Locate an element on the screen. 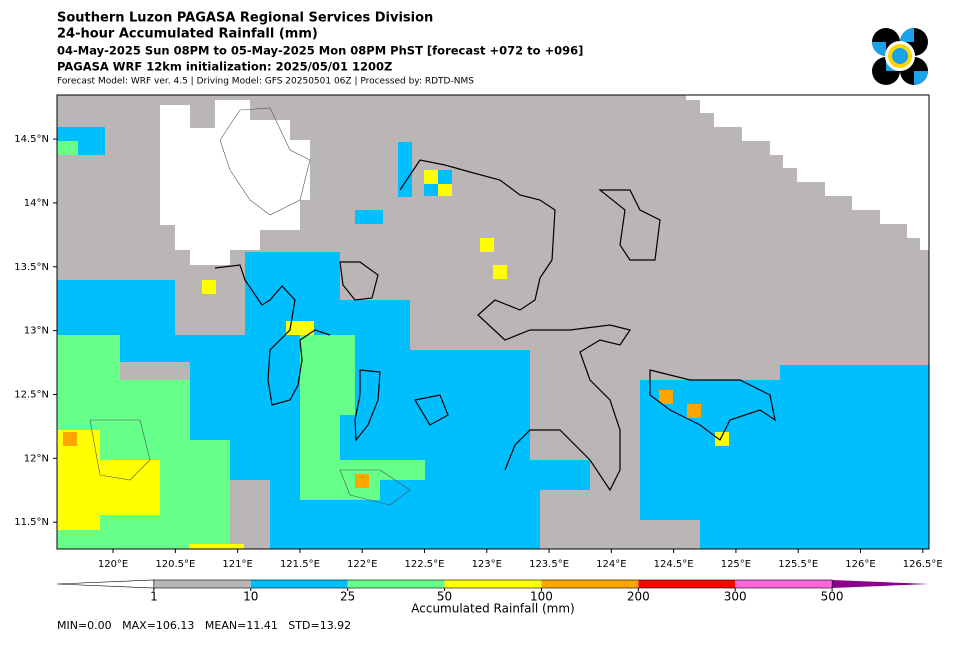  y-tick-label: 13°N is located at coordinates (36, 331).